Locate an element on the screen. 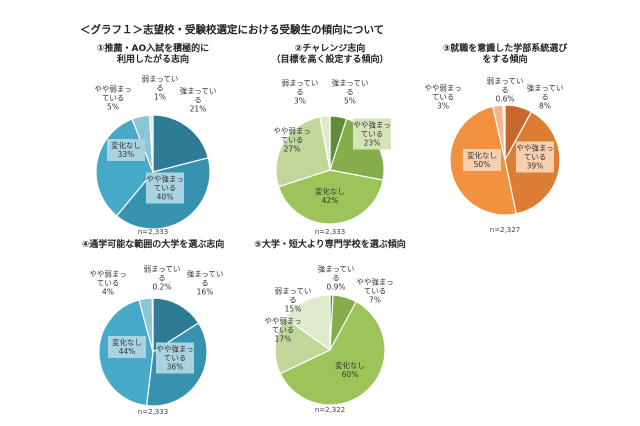 The image size is (640, 426). pie3-data-label-1: やや強まっている 39% is located at coordinates (535, 157).